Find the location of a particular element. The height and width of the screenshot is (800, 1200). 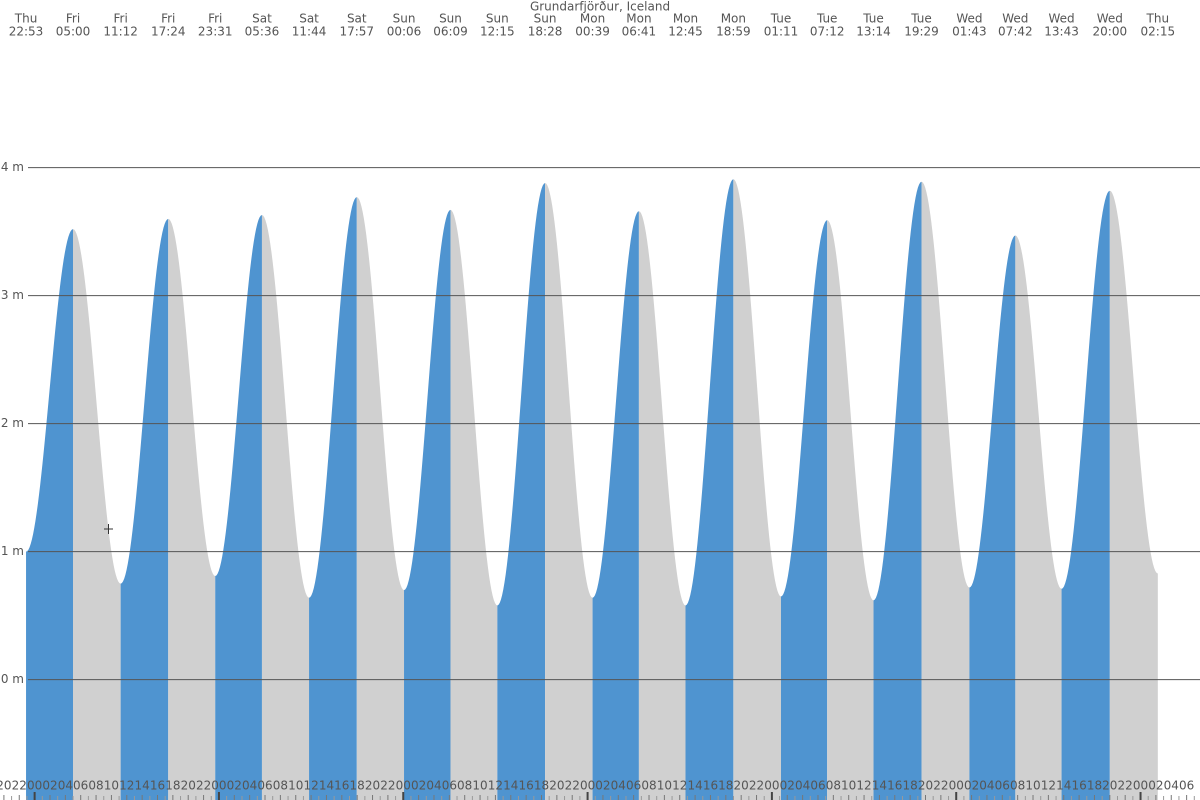

extreme-time: 17:57 is located at coordinates (356, 32).